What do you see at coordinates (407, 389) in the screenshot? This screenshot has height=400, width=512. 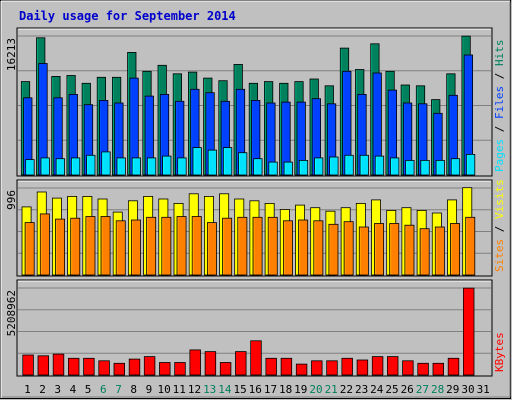 I see `x-label-day-26: 26` at bounding box center [407, 389].